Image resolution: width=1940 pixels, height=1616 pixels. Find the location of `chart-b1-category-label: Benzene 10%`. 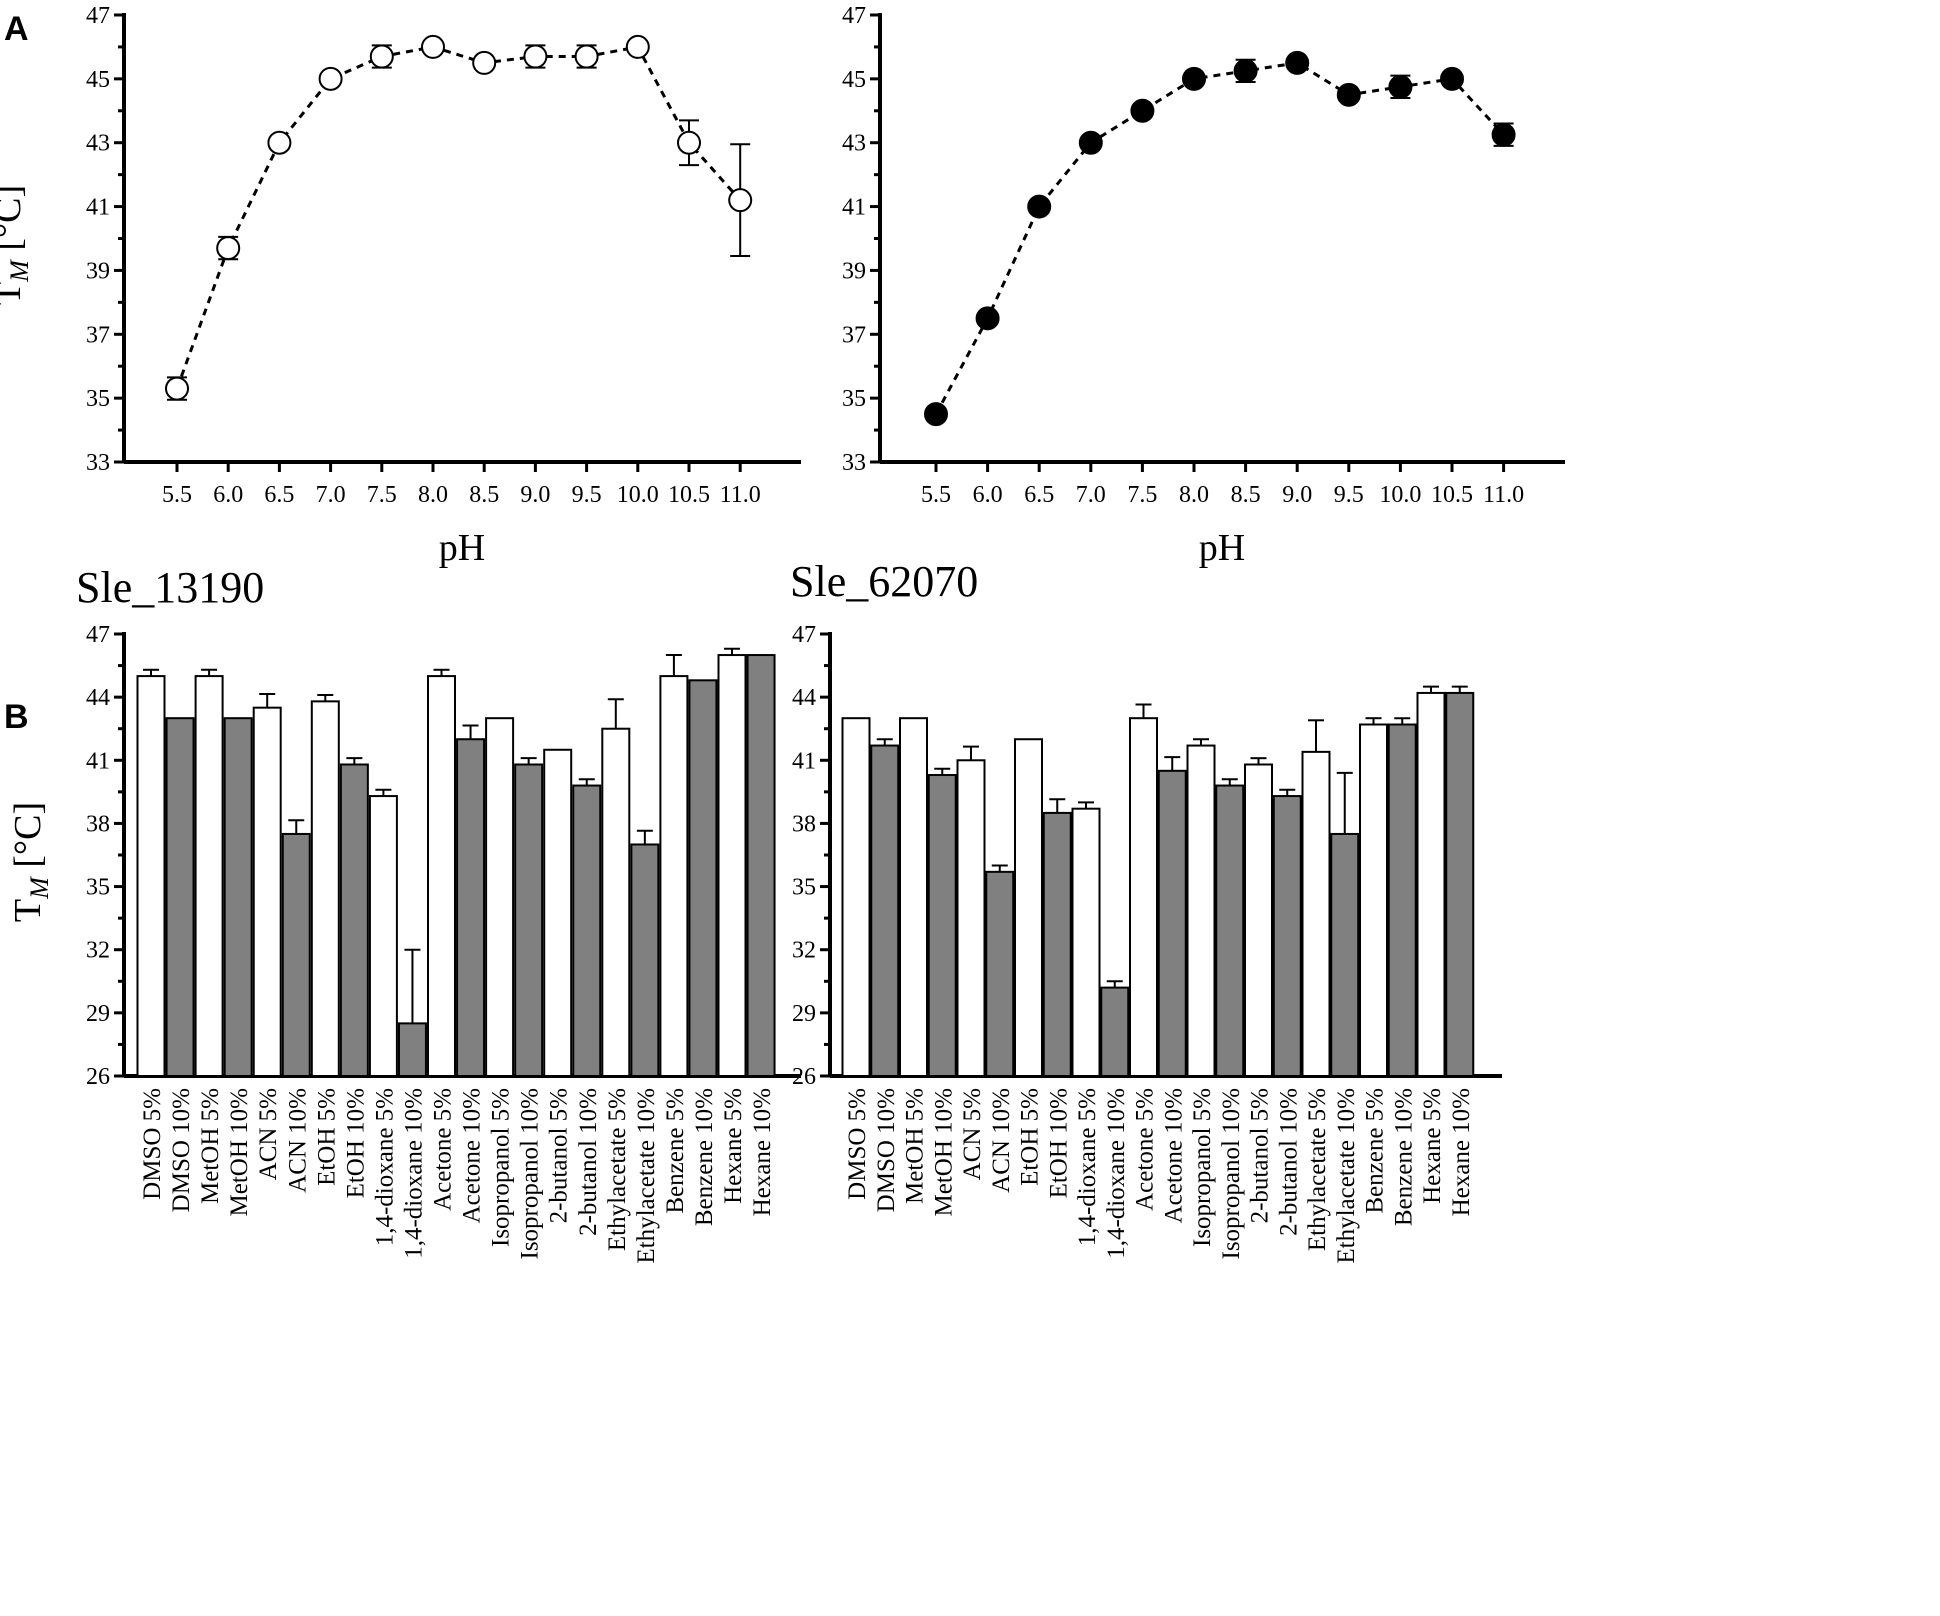

chart-b1-category-label: Benzene 10% is located at coordinates (704, 1157).